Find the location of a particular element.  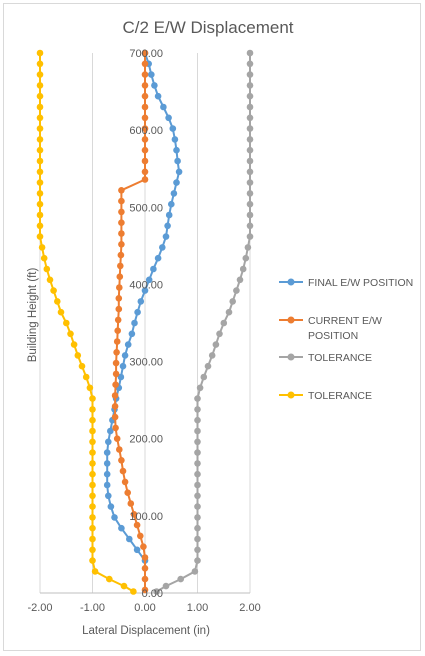

x-tick-label-1: -1.00 is located at coordinates (92, 608).